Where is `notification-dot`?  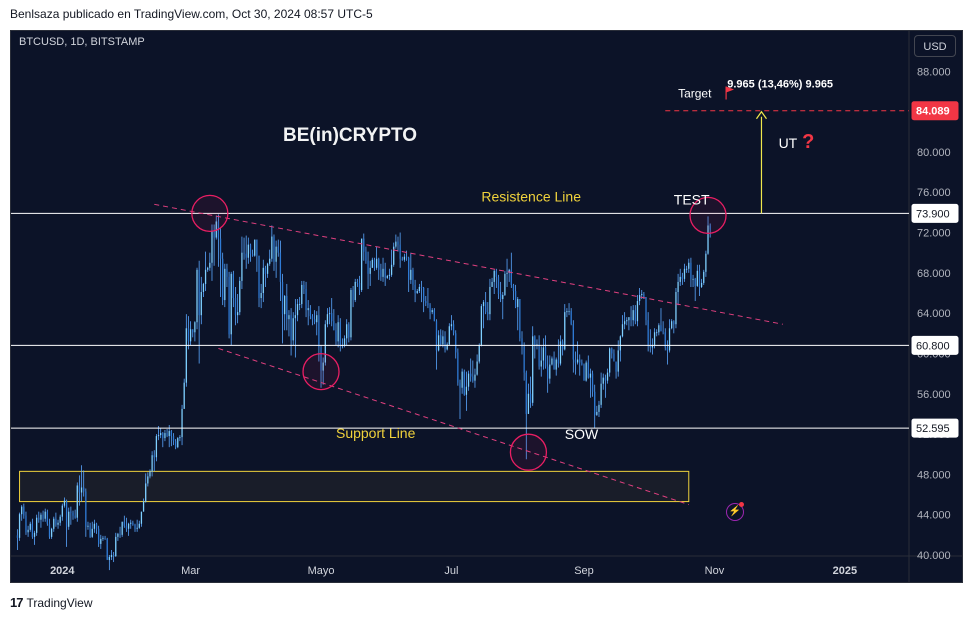
notification-dot is located at coordinates (741, 504).